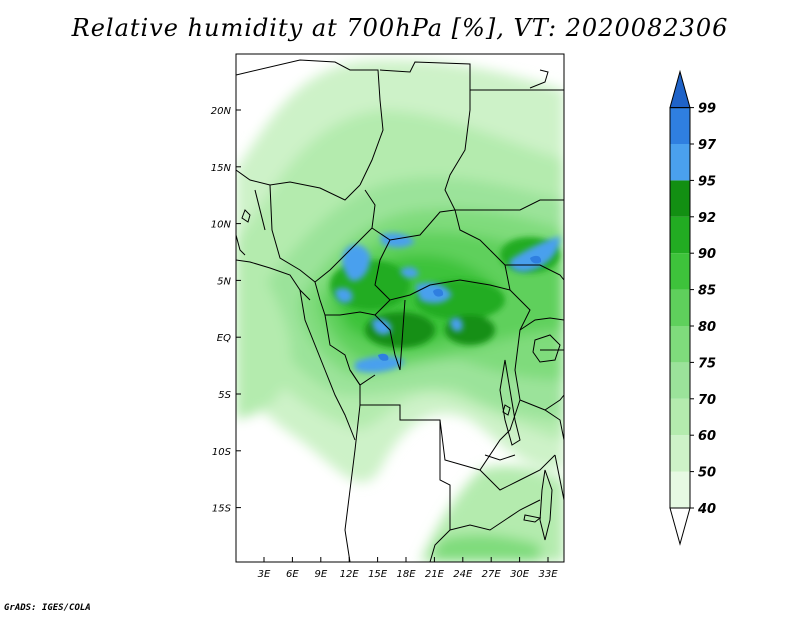 This screenshot has height=618, width=800. I want to click on lon-tick-label: 21E, so click(435, 574).